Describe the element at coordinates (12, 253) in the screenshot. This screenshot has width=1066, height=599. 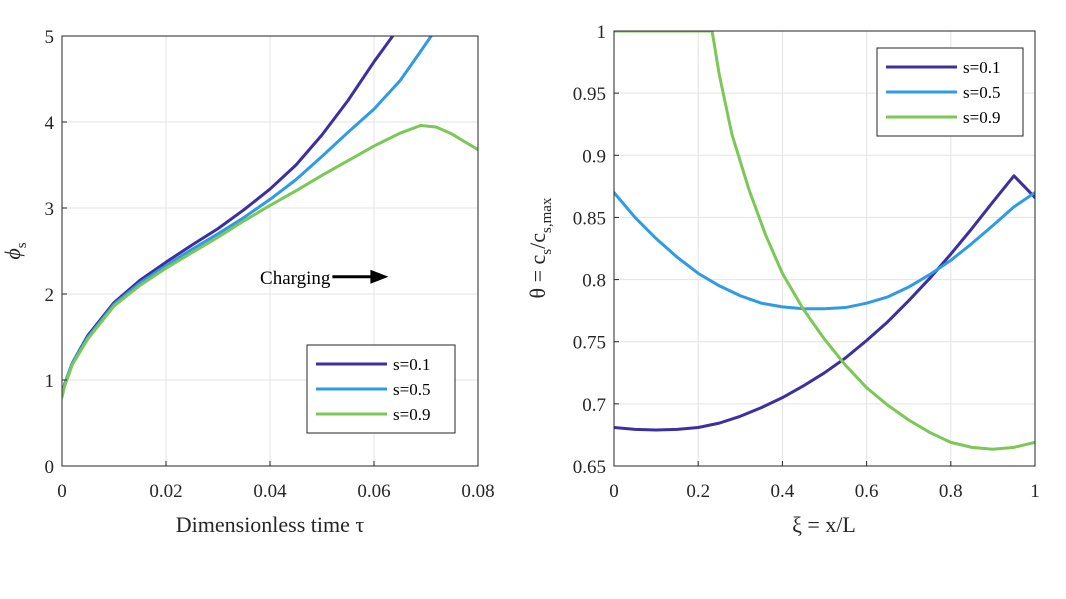
I see `y-axis-label-main: ϕ` at that location.